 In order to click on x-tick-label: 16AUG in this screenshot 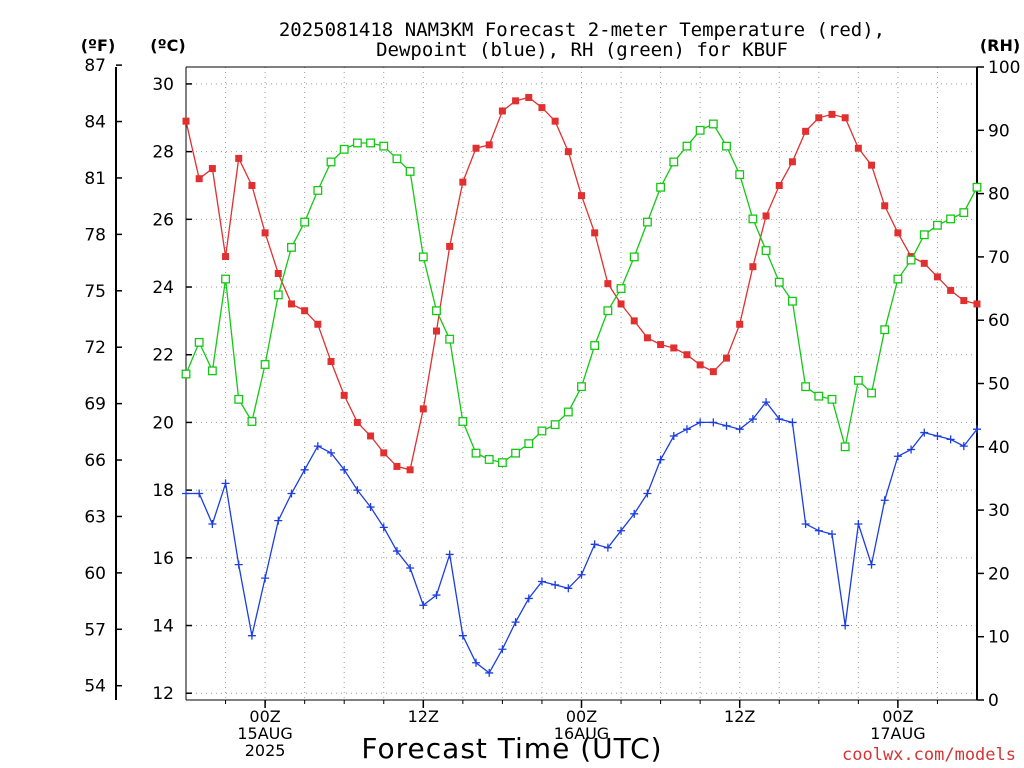, I will do `click(581, 733)`.